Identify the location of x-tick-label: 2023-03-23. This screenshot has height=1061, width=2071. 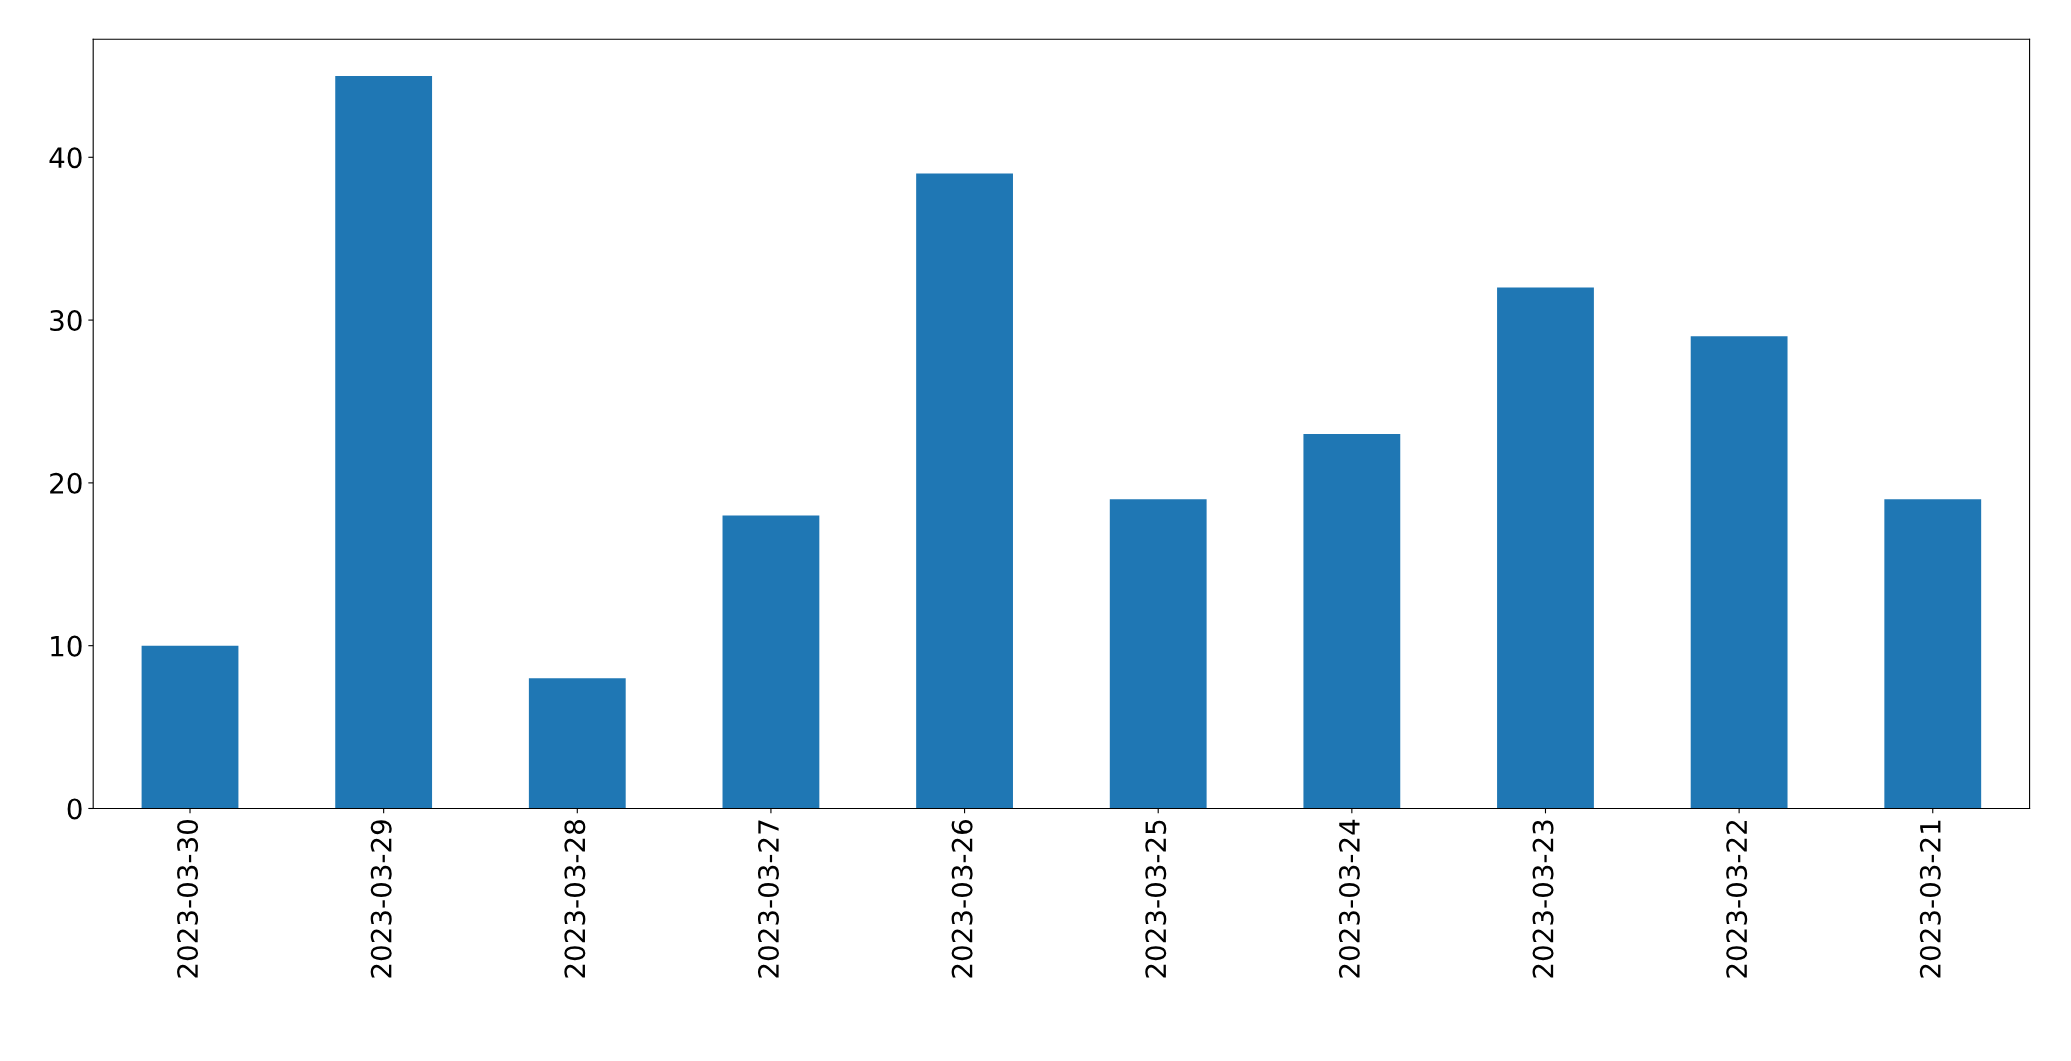
(1543, 899).